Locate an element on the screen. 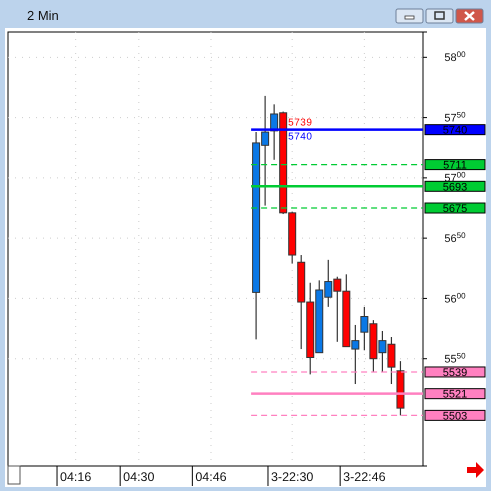 This screenshot has width=491, height=491. ref-line-label: 5521 is located at coordinates (455, 394).